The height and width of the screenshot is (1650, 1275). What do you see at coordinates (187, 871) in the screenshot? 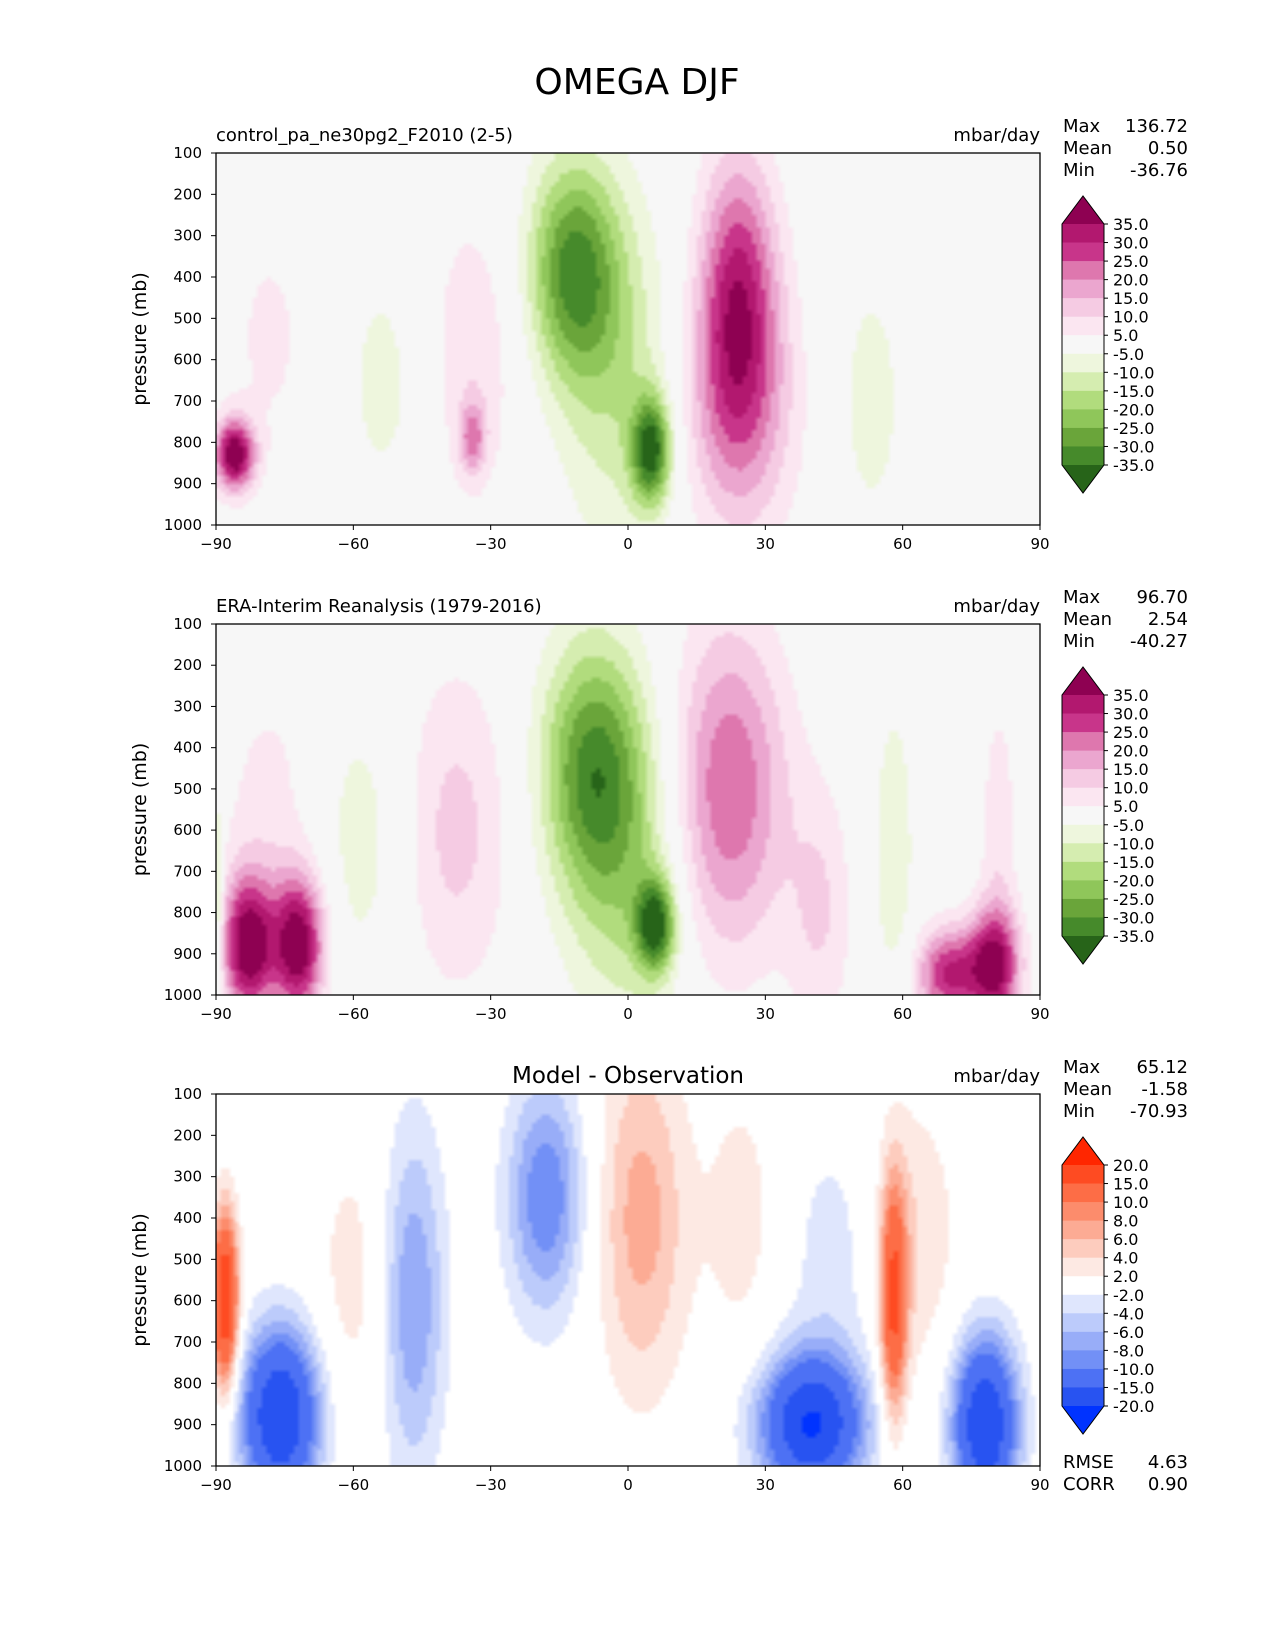
I see `y-tick-label: 700` at bounding box center [187, 871].